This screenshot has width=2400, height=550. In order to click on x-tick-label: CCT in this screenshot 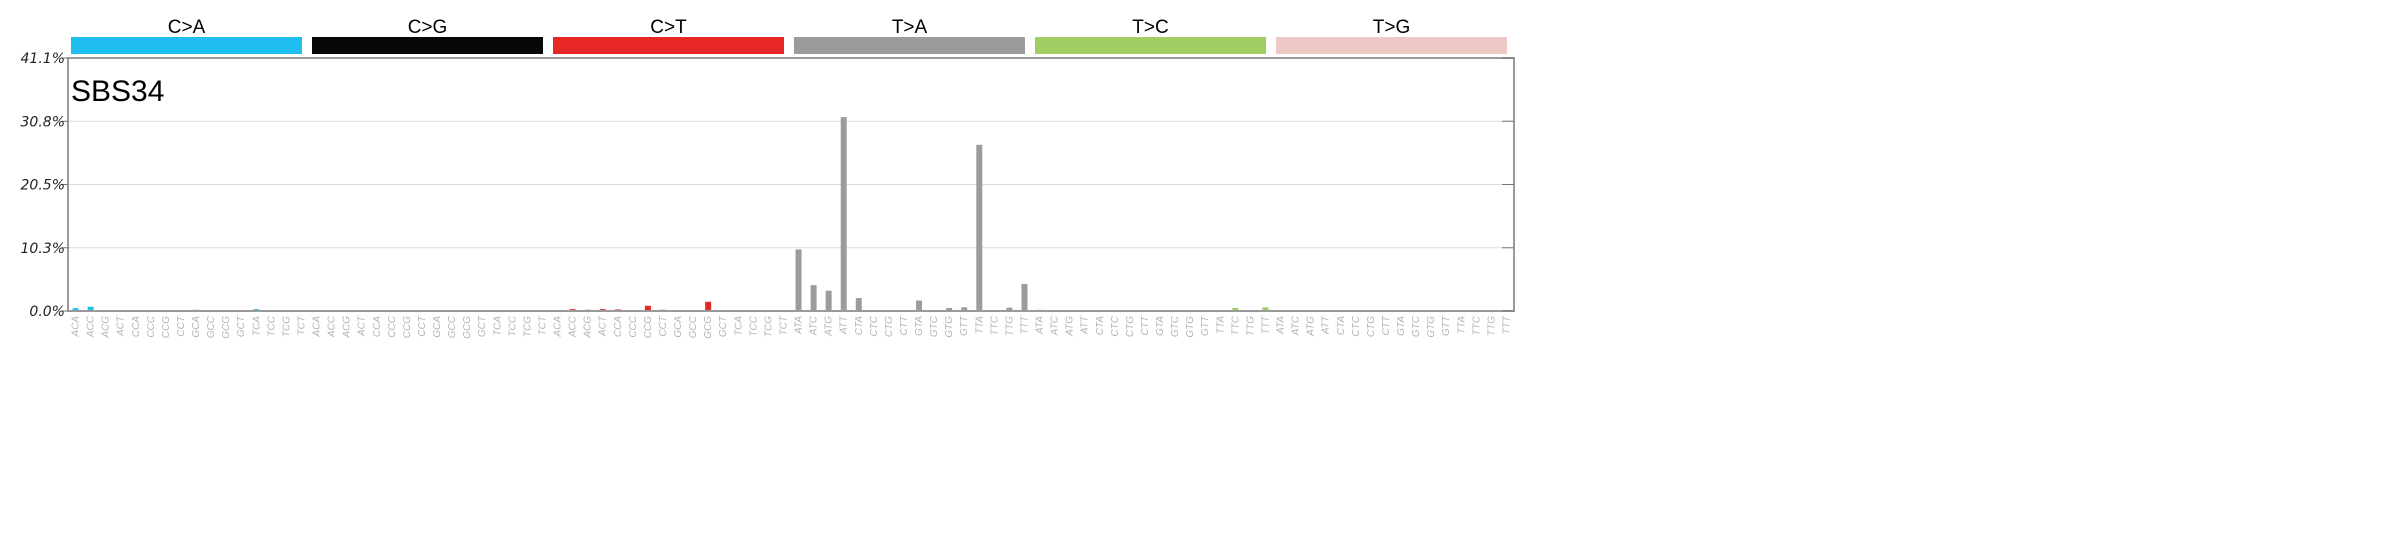, I will do `click(181, 325)`.